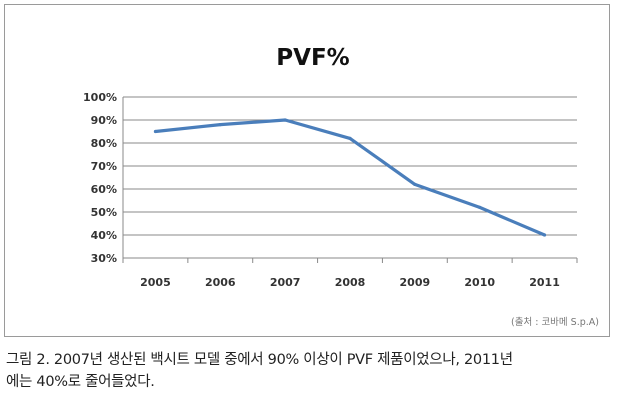 The image size is (633, 412). What do you see at coordinates (104, 120) in the screenshot?
I see `y-tick-label: 90%` at bounding box center [104, 120].